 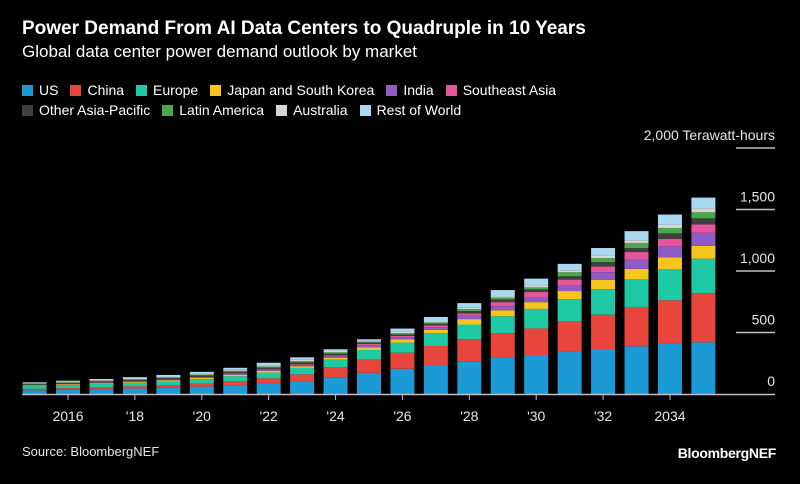 I want to click on bar-segment-southeast-asia-2028, so click(x=469, y=314).